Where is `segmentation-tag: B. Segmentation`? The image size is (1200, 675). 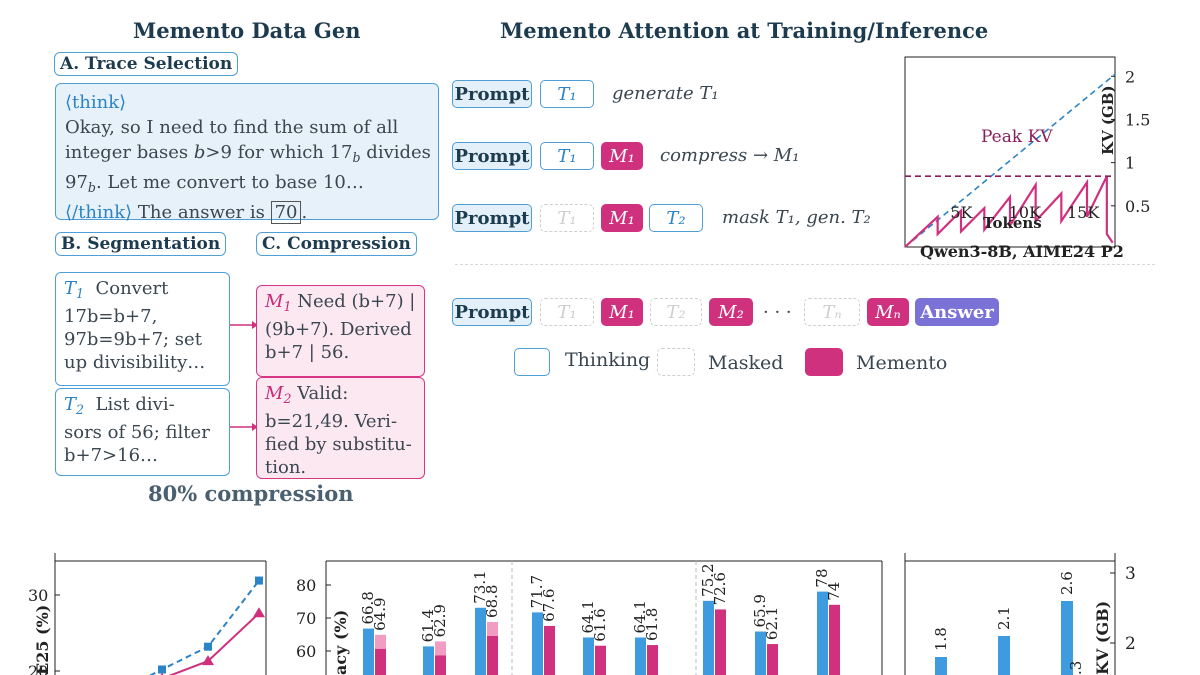
segmentation-tag: B. Segmentation is located at coordinates (141, 244).